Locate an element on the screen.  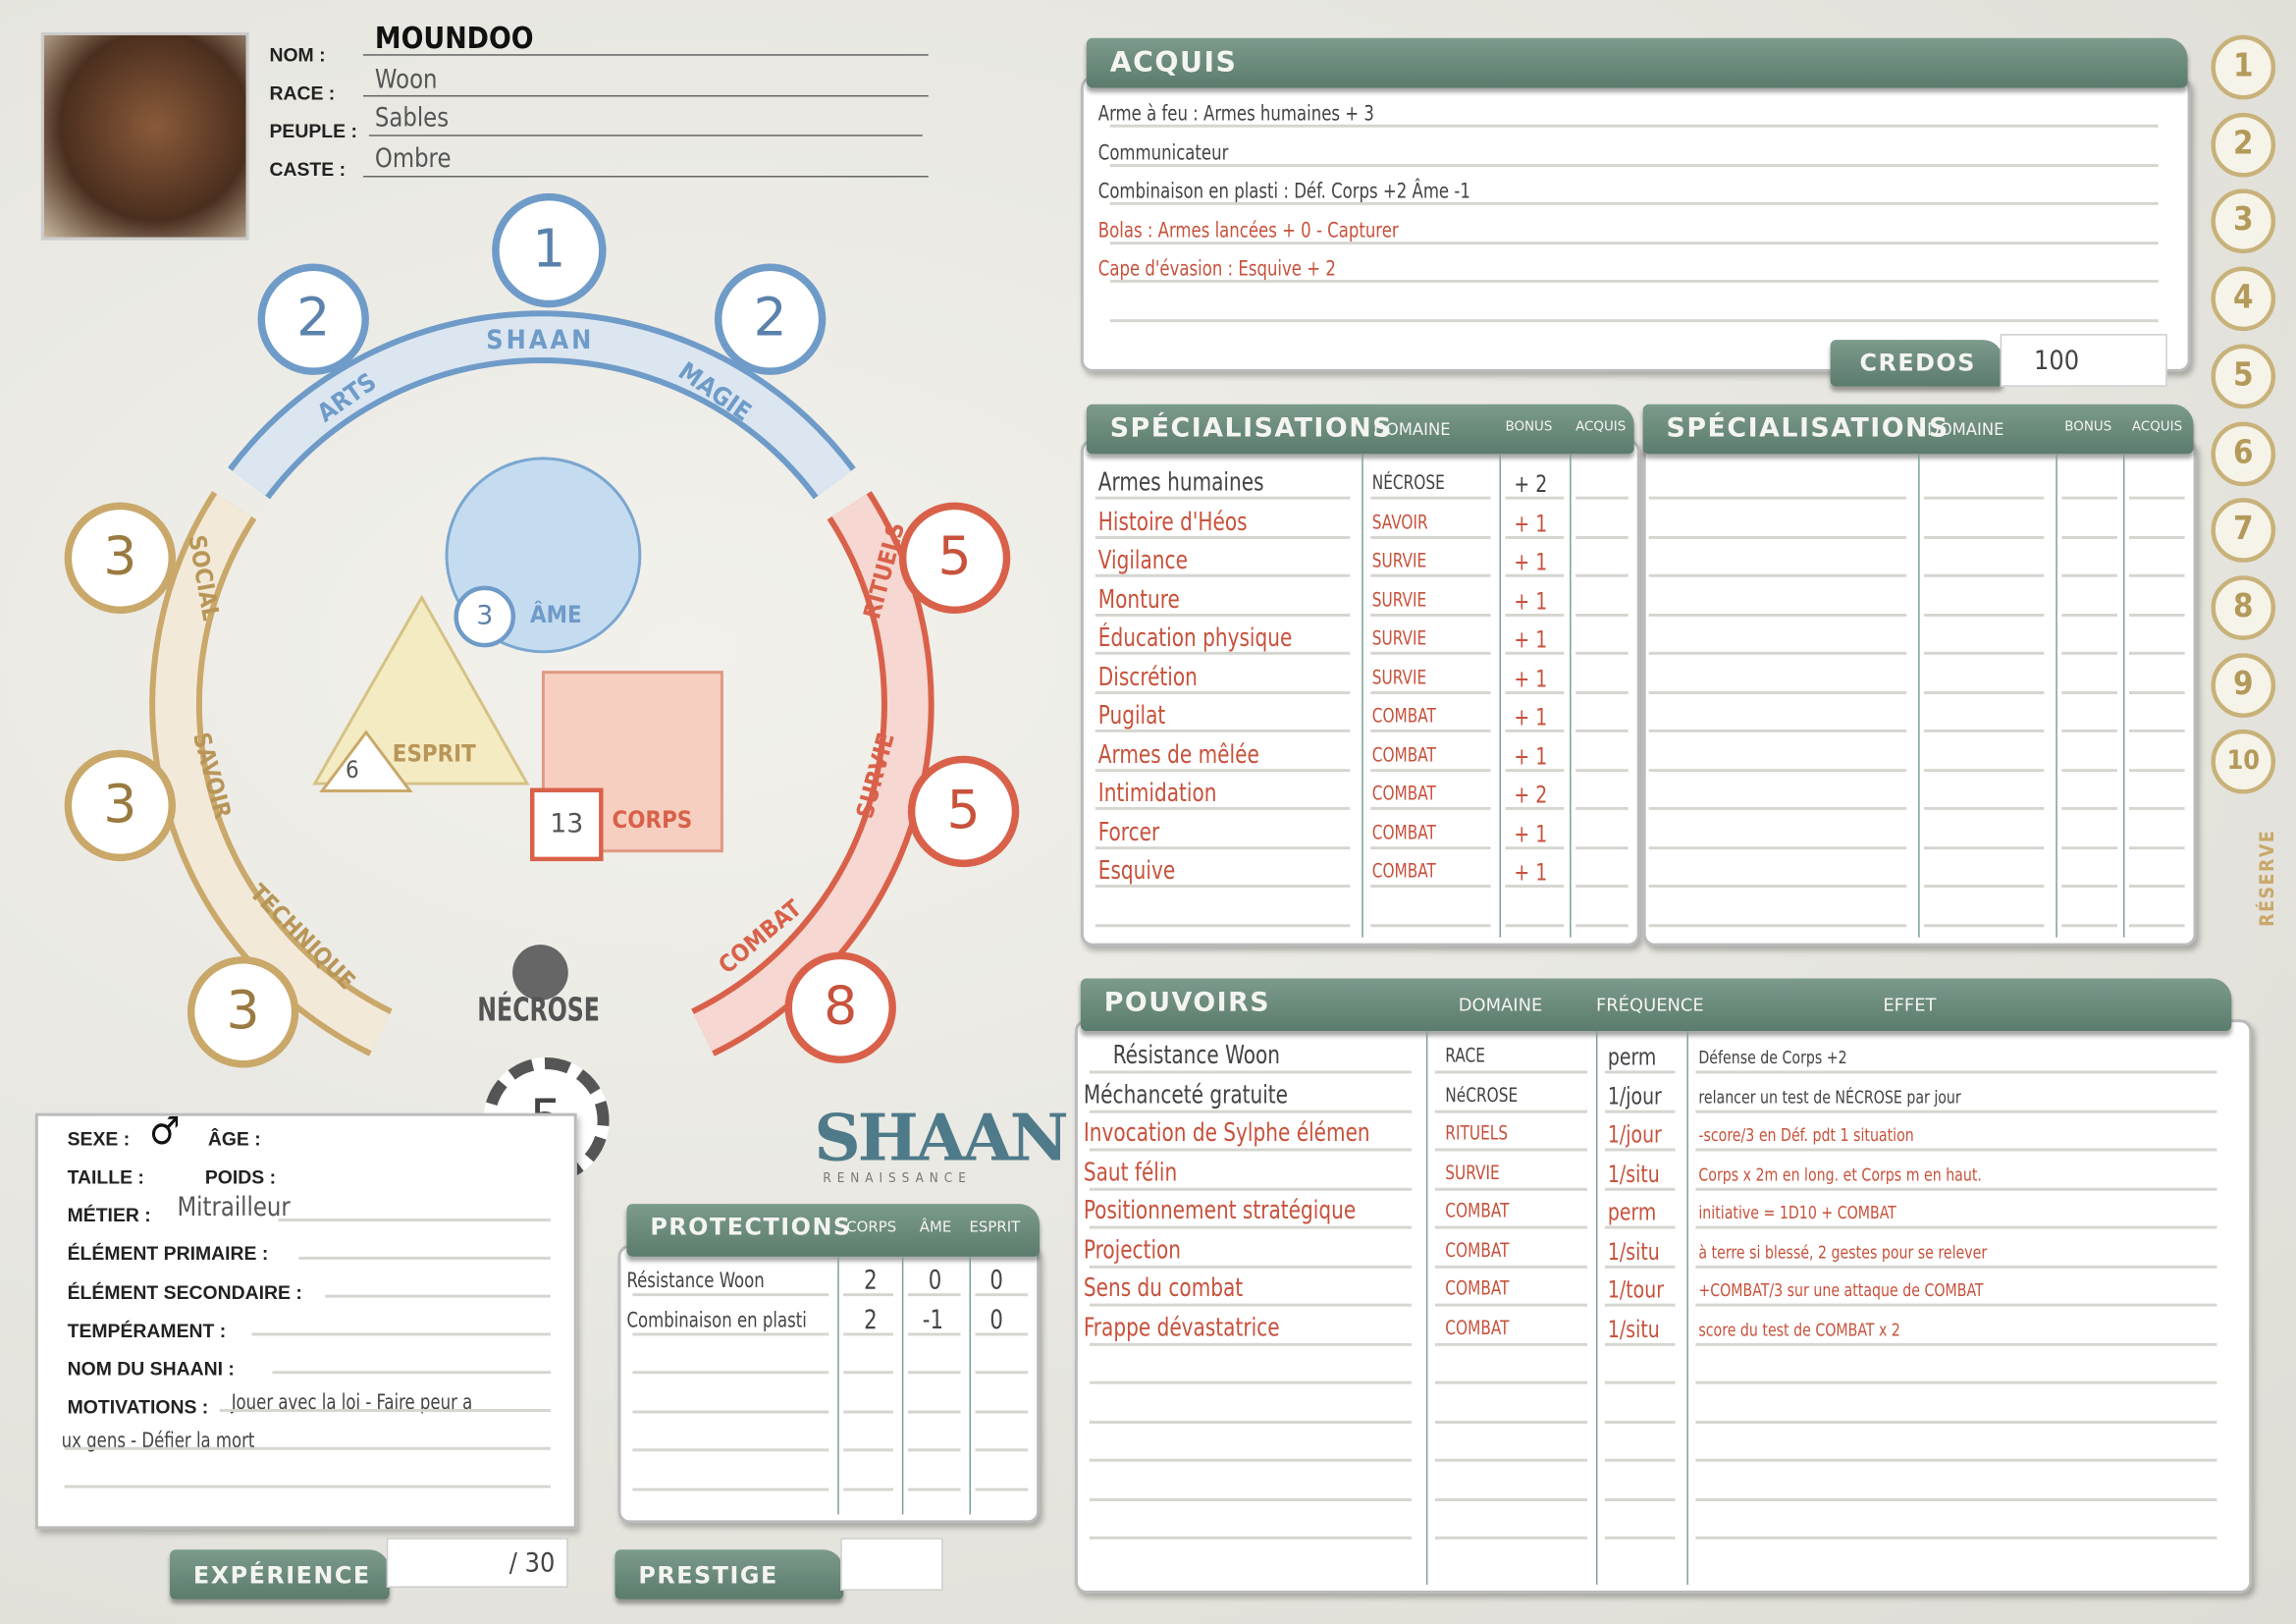
protection-name: Résistance Woon is located at coordinates (695, 1282).